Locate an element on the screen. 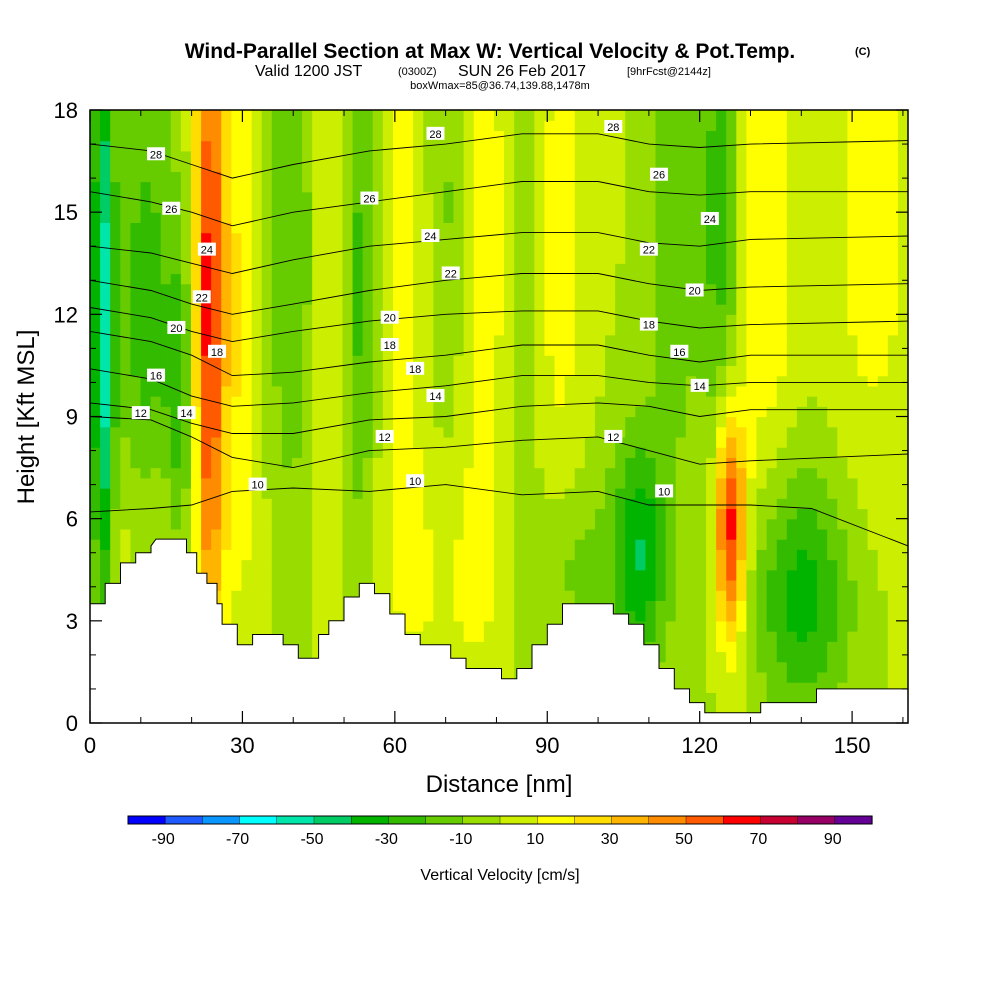  isentrope-line is located at coordinates (499, 156).